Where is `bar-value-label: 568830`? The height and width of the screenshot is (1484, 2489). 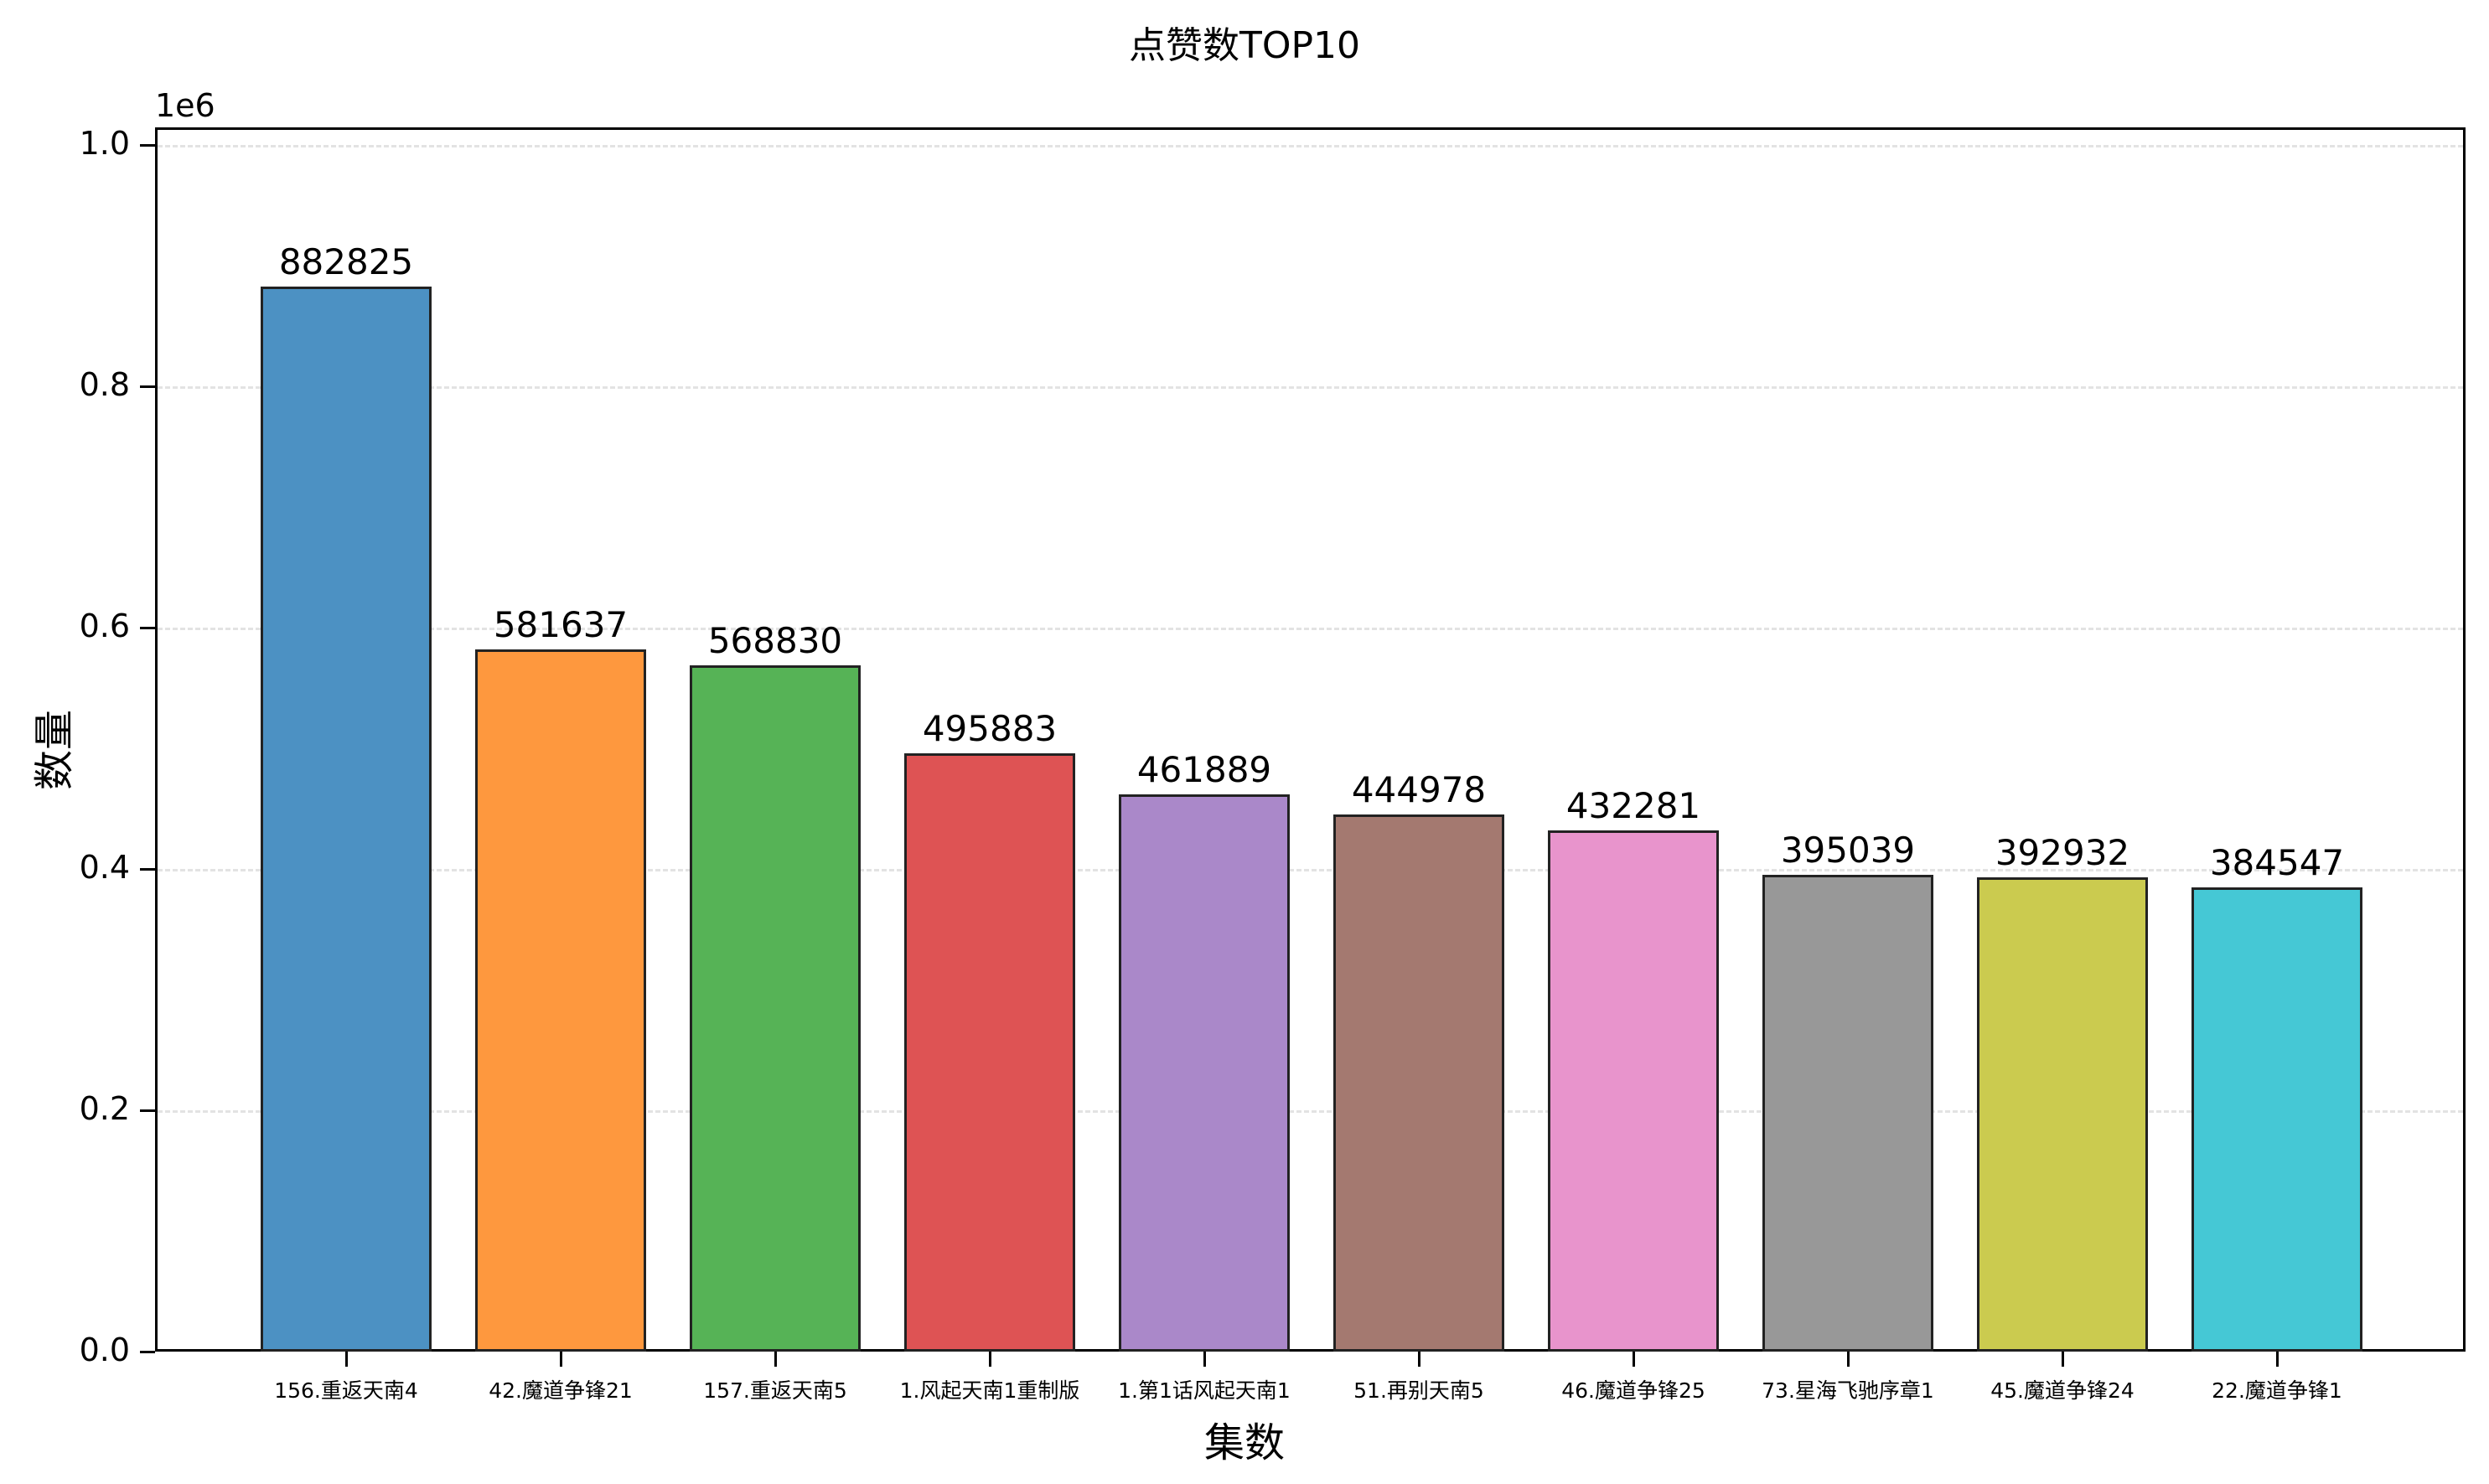 bar-value-label: 568830 is located at coordinates (775, 640).